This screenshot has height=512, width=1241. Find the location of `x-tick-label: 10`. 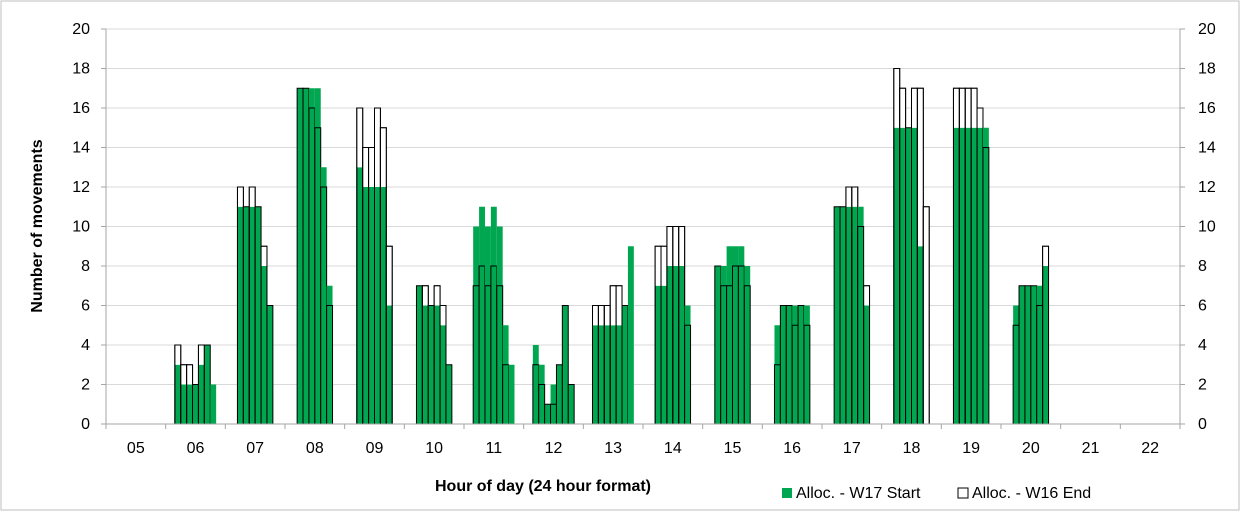

x-tick-label: 10 is located at coordinates (434, 448).